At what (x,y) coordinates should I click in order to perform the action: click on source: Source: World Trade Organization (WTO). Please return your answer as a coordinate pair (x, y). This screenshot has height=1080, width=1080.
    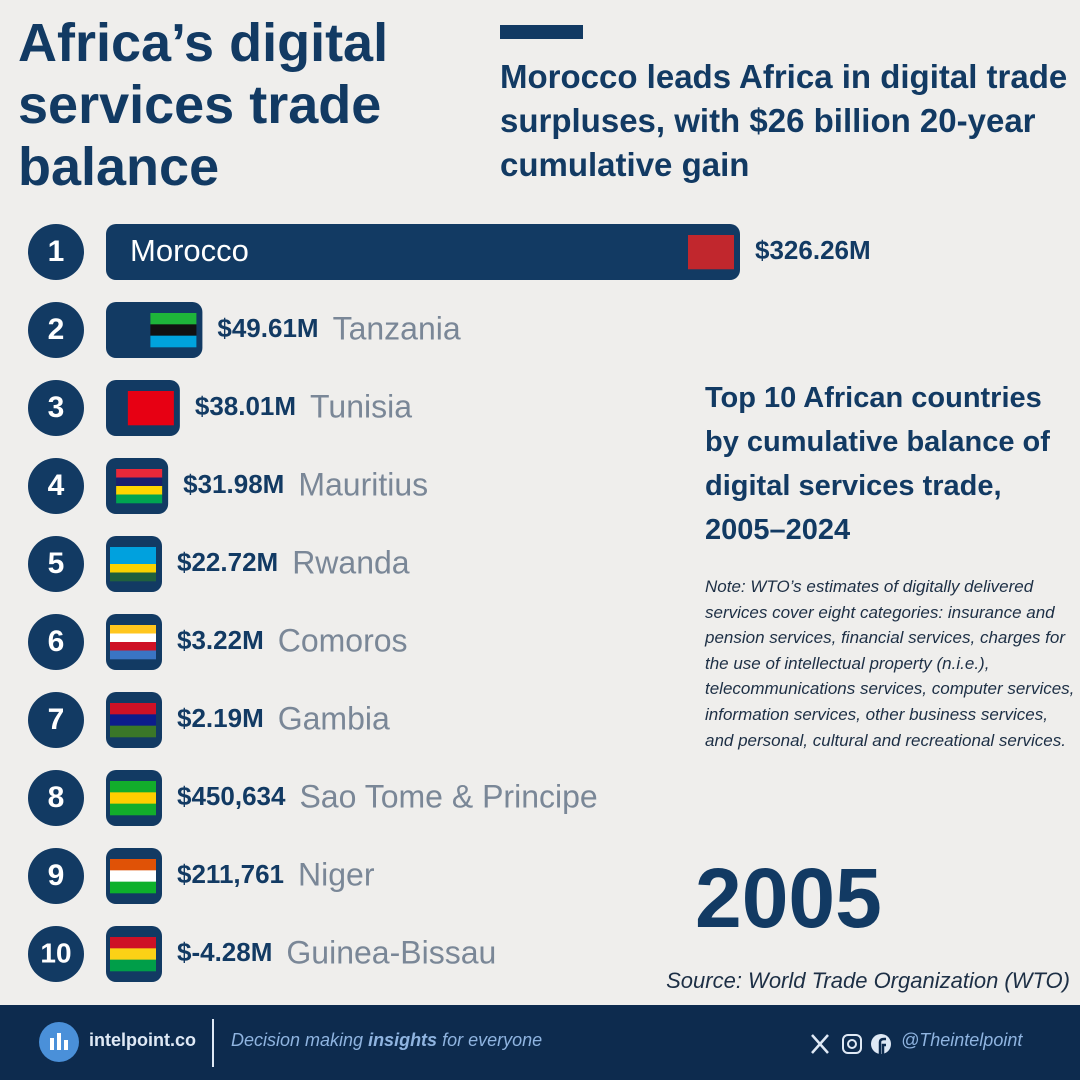
    Looking at the image, I should click on (868, 980).